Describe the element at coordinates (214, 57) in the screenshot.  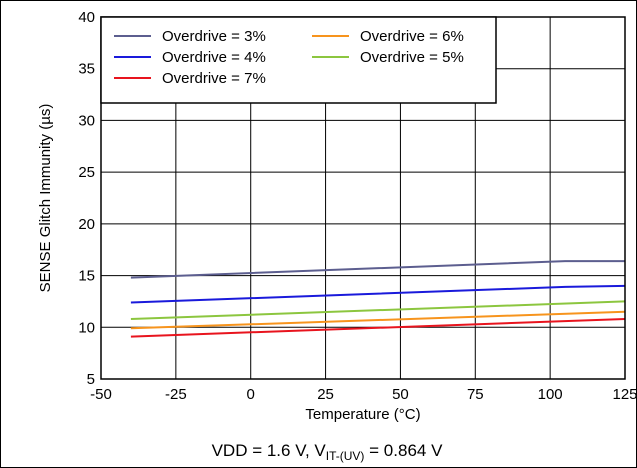
I see `legend-label: Overdrive = 4%` at that location.